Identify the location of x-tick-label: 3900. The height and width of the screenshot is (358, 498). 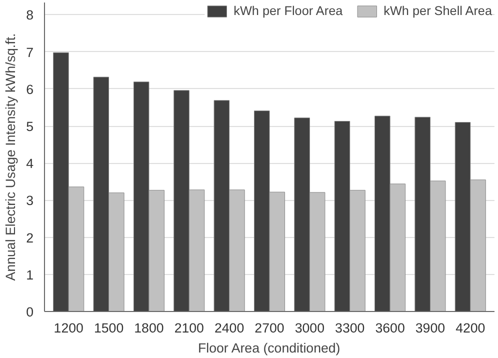
(430, 328).